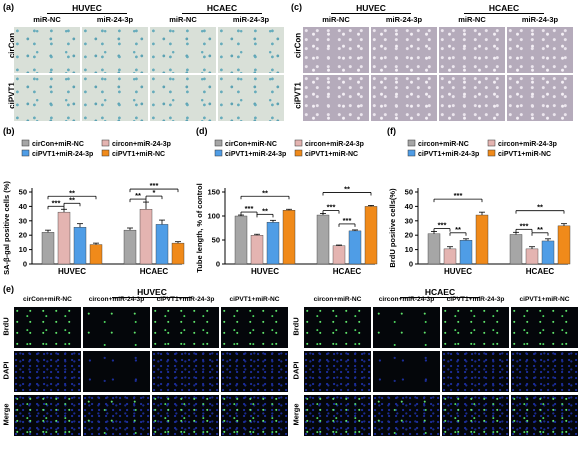 This screenshot has width=579, height=453. I want to click on fluor-col-header: ciPVT1+miR-24-3p, so click(185, 299).